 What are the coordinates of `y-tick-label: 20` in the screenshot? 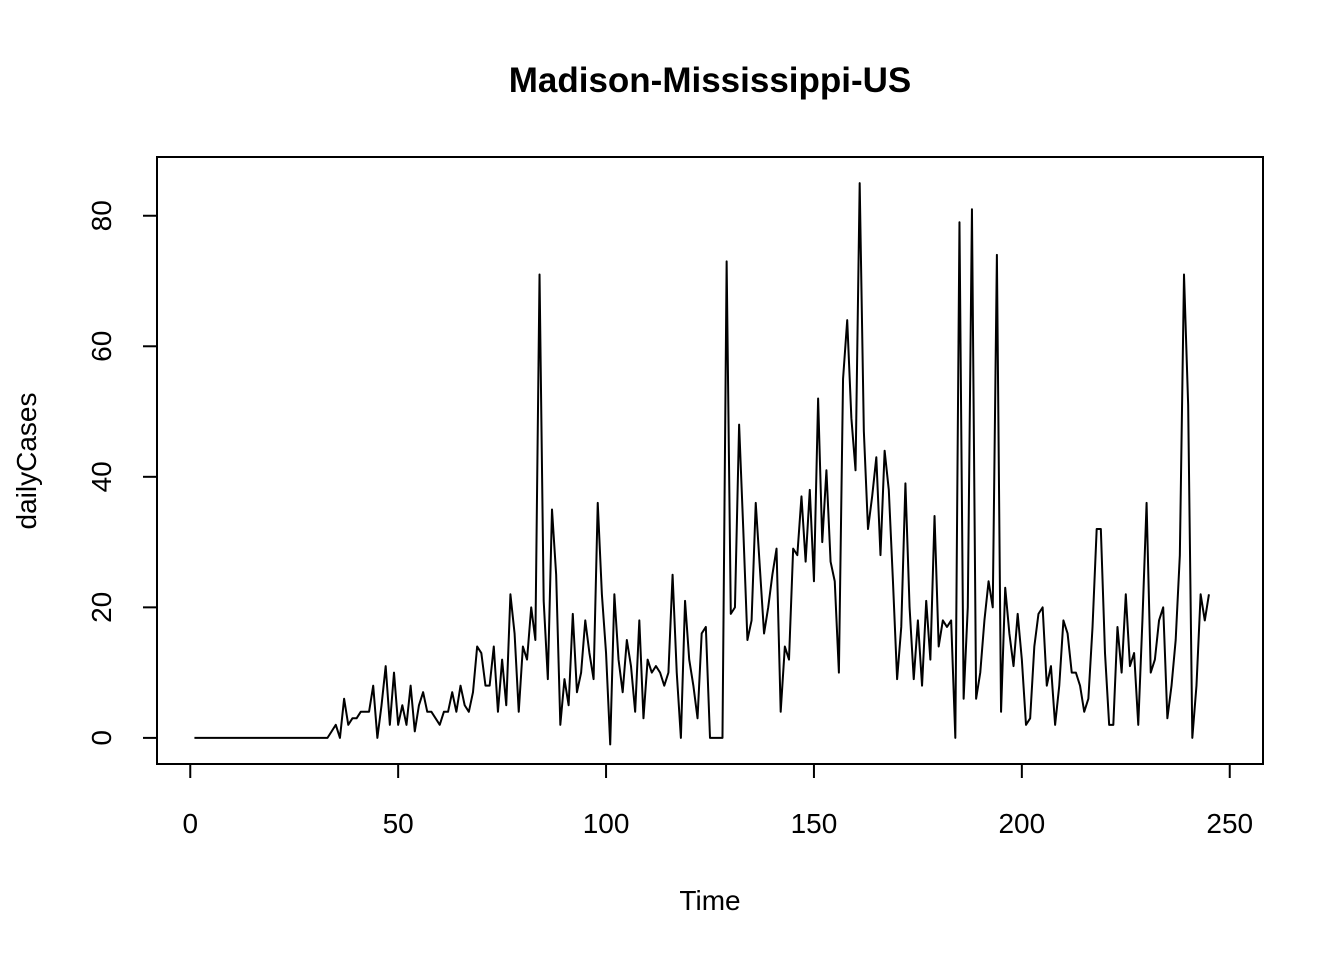 It's located at (101, 607).